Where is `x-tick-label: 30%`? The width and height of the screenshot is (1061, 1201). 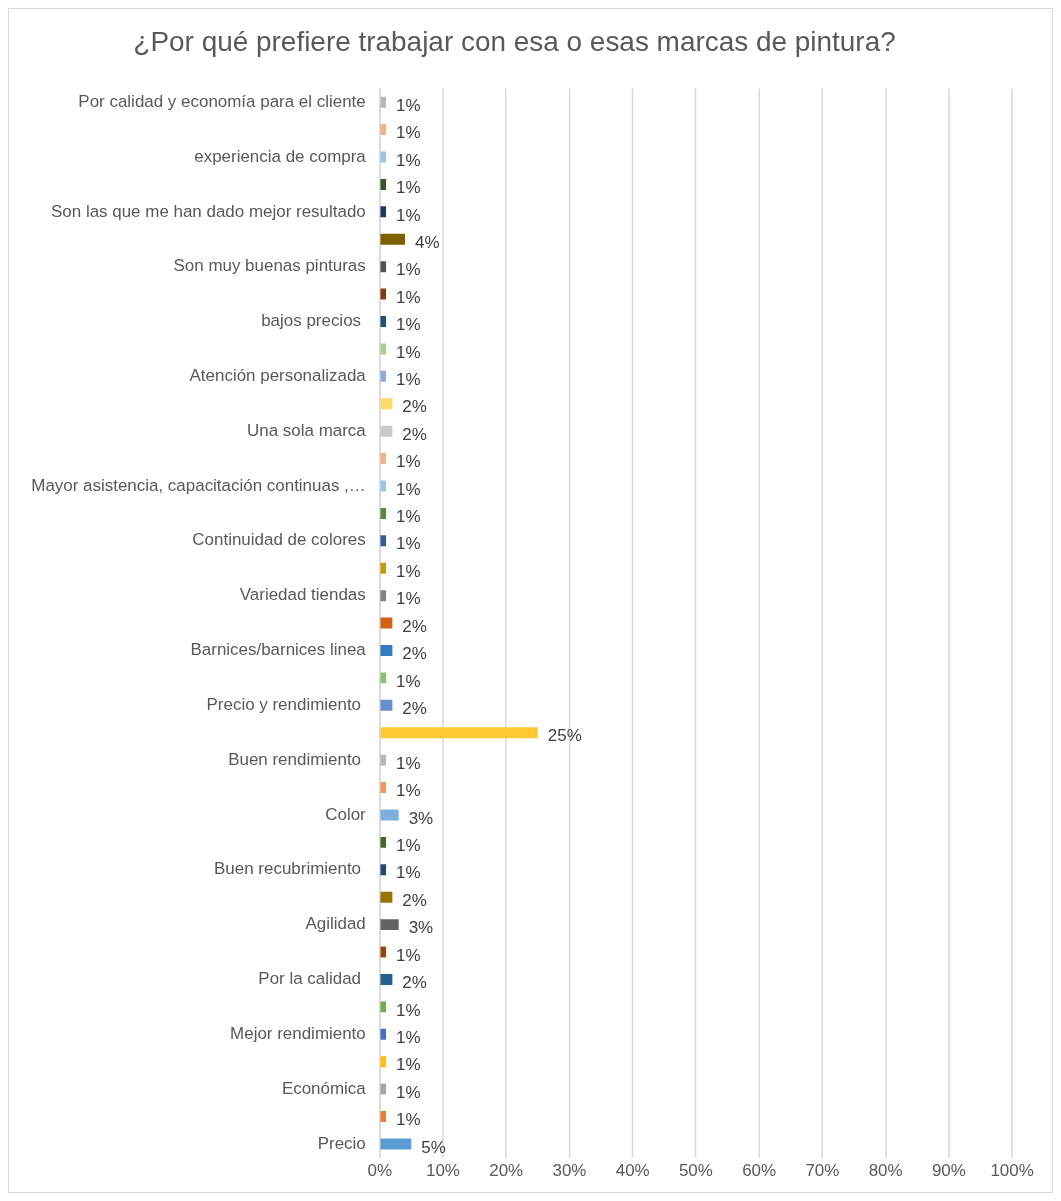 x-tick-label: 30% is located at coordinates (569, 1170).